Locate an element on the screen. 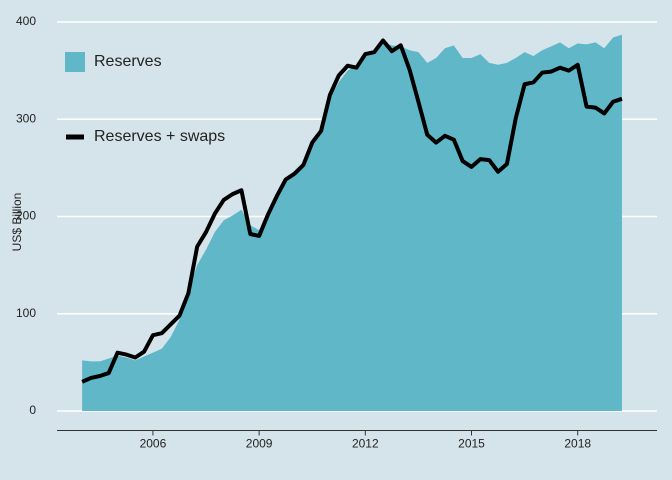 The height and width of the screenshot is (480, 672). legend-swatch is located at coordinates (75, 62).